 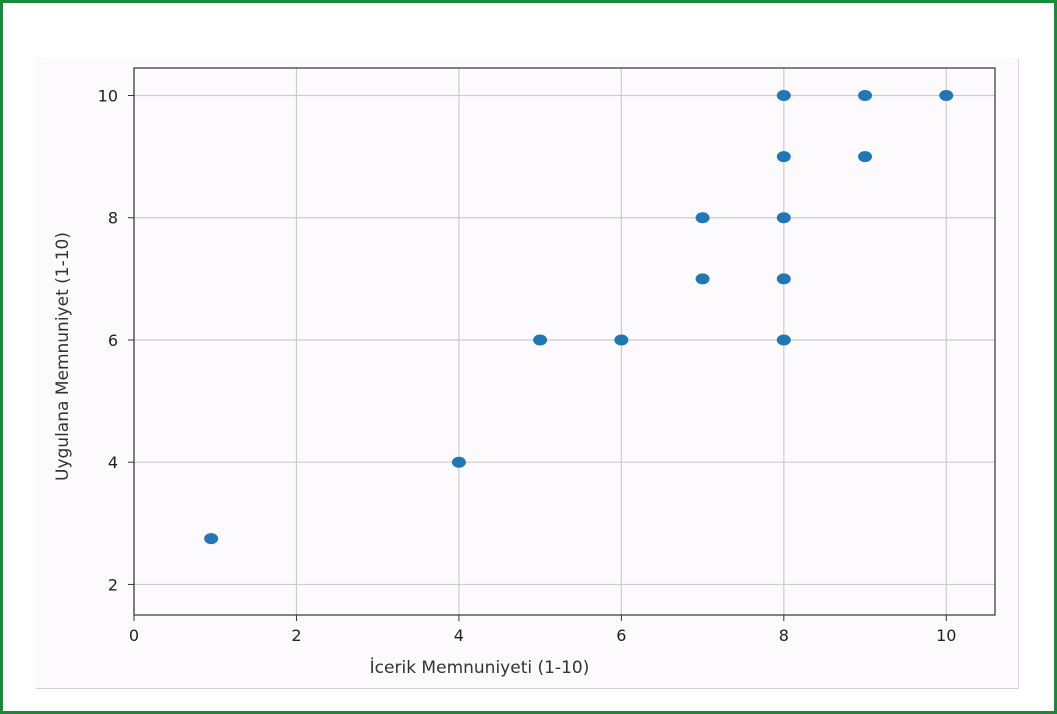 I want to click on y-axis-label: Uygulana Memnuniyet (1-10), so click(x=63, y=356).